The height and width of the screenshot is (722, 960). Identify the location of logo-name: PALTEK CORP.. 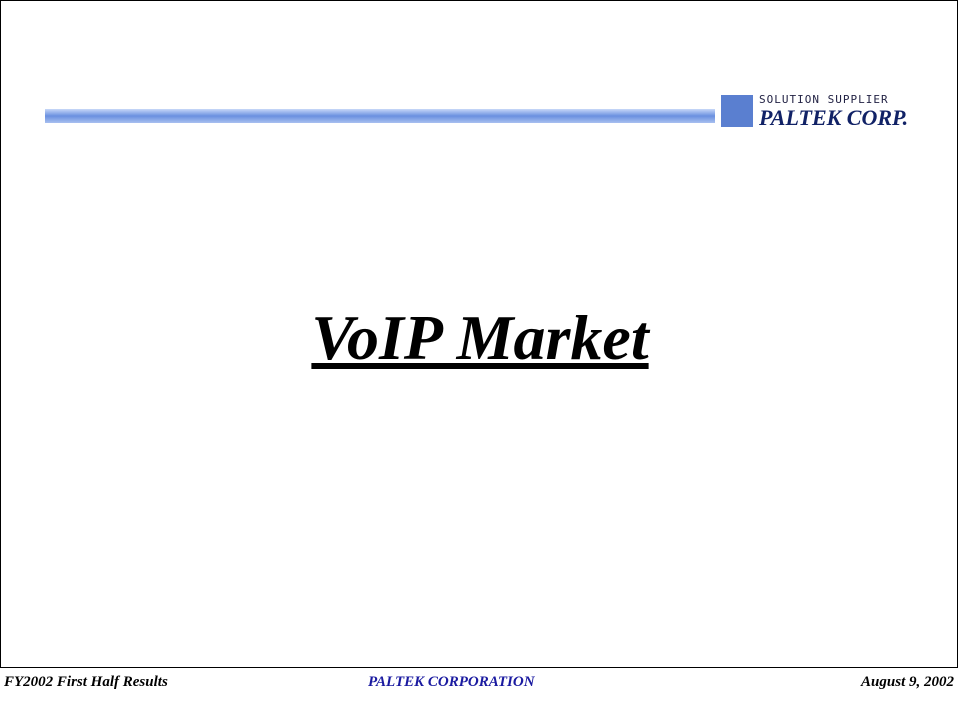
(834, 117).